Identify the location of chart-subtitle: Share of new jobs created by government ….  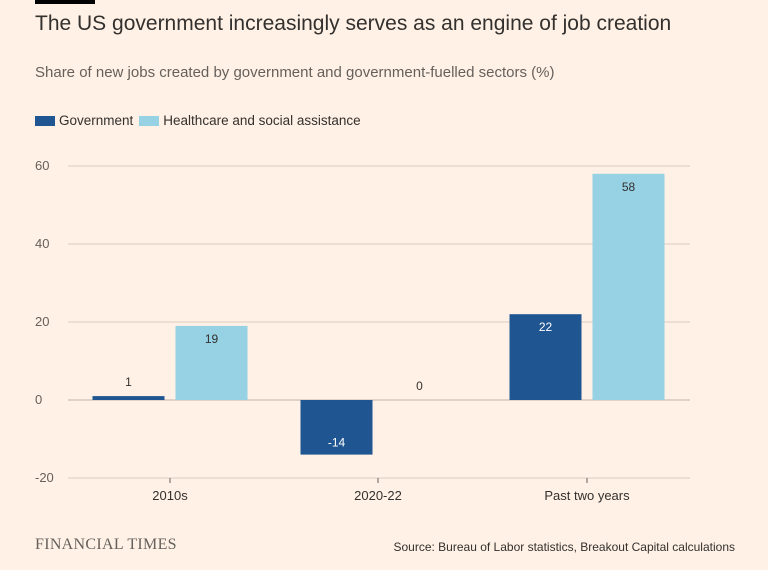
(295, 72).